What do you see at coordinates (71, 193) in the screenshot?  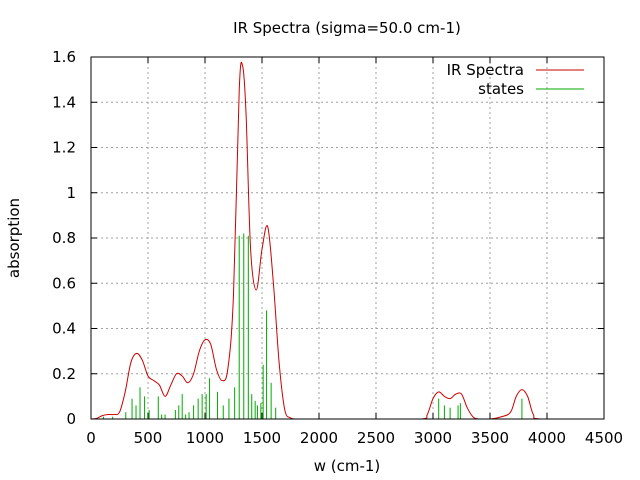 I see `y-tick-label: 1` at bounding box center [71, 193].